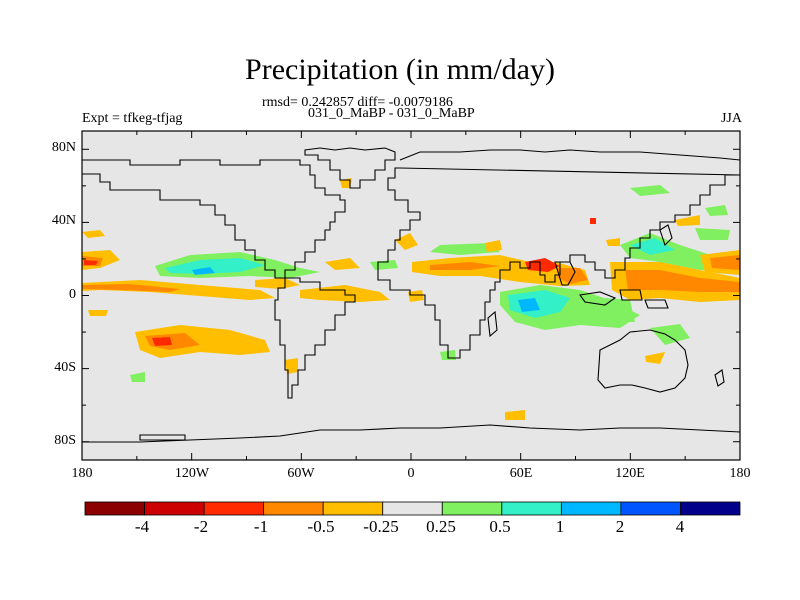 The width and height of the screenshot is (800, 600). What do you see at coordinates (680, 526) in the screenshot?
I see `colorbar-label: 4` at bounding box center [680, 526].